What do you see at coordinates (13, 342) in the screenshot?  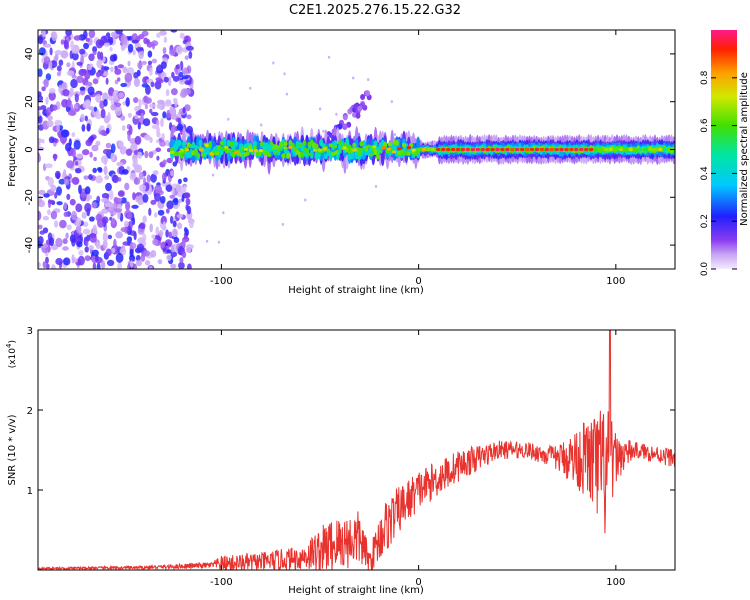 I see `snr-multiplier-close: )` at bounding box center [13, 342].